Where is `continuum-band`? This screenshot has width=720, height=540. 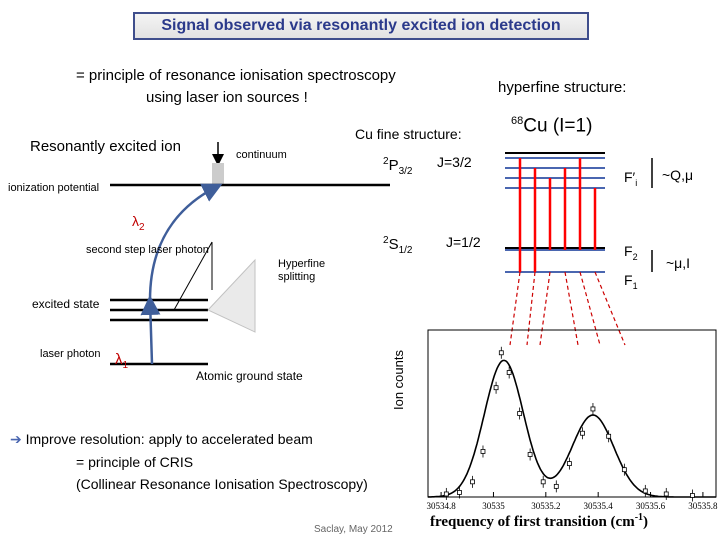
continuum-band is located at coordinates (218, 174).